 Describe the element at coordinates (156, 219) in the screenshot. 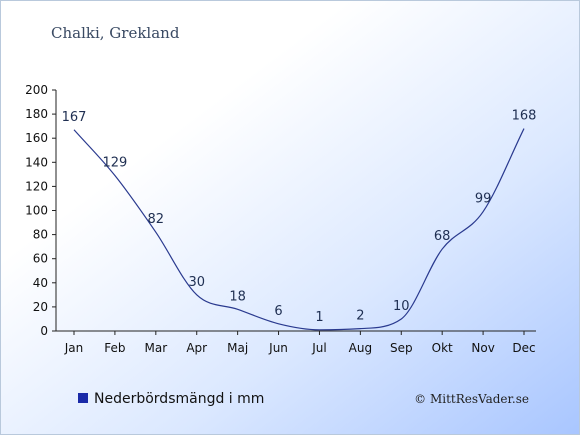

I see `data-label: 82` at that location.